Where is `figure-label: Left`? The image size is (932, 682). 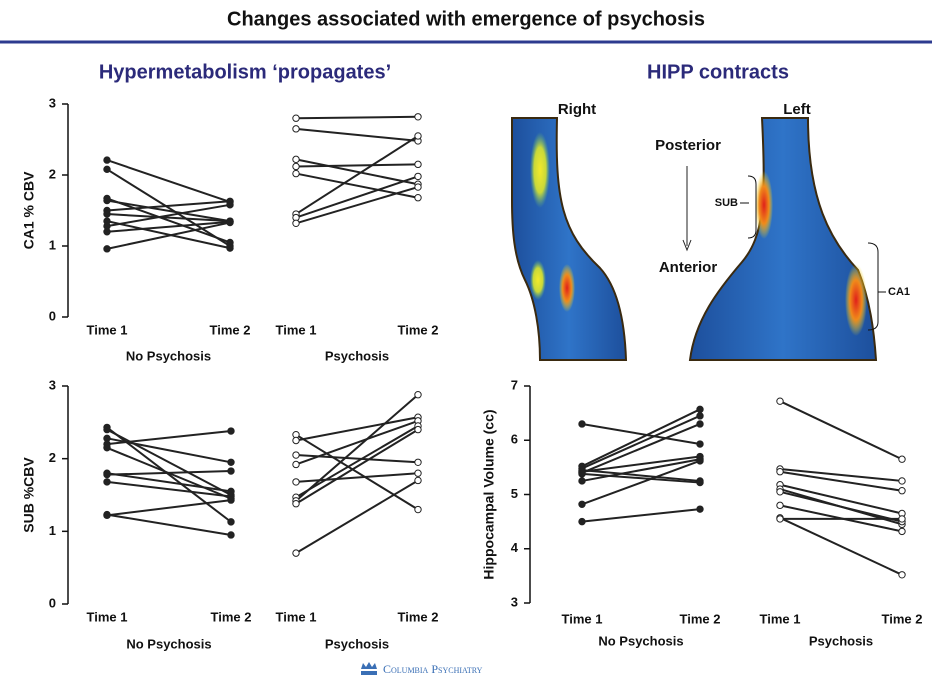 figure-label: Left is located at coordinates (797, 109).